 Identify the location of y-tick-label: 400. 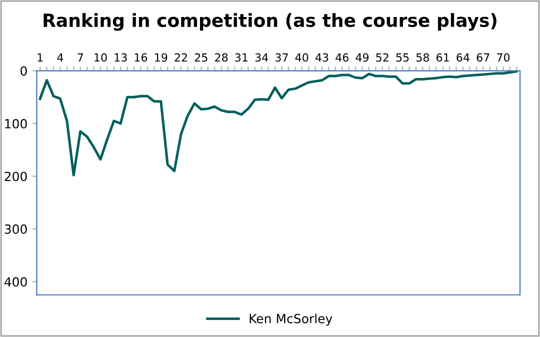
(15, 282).